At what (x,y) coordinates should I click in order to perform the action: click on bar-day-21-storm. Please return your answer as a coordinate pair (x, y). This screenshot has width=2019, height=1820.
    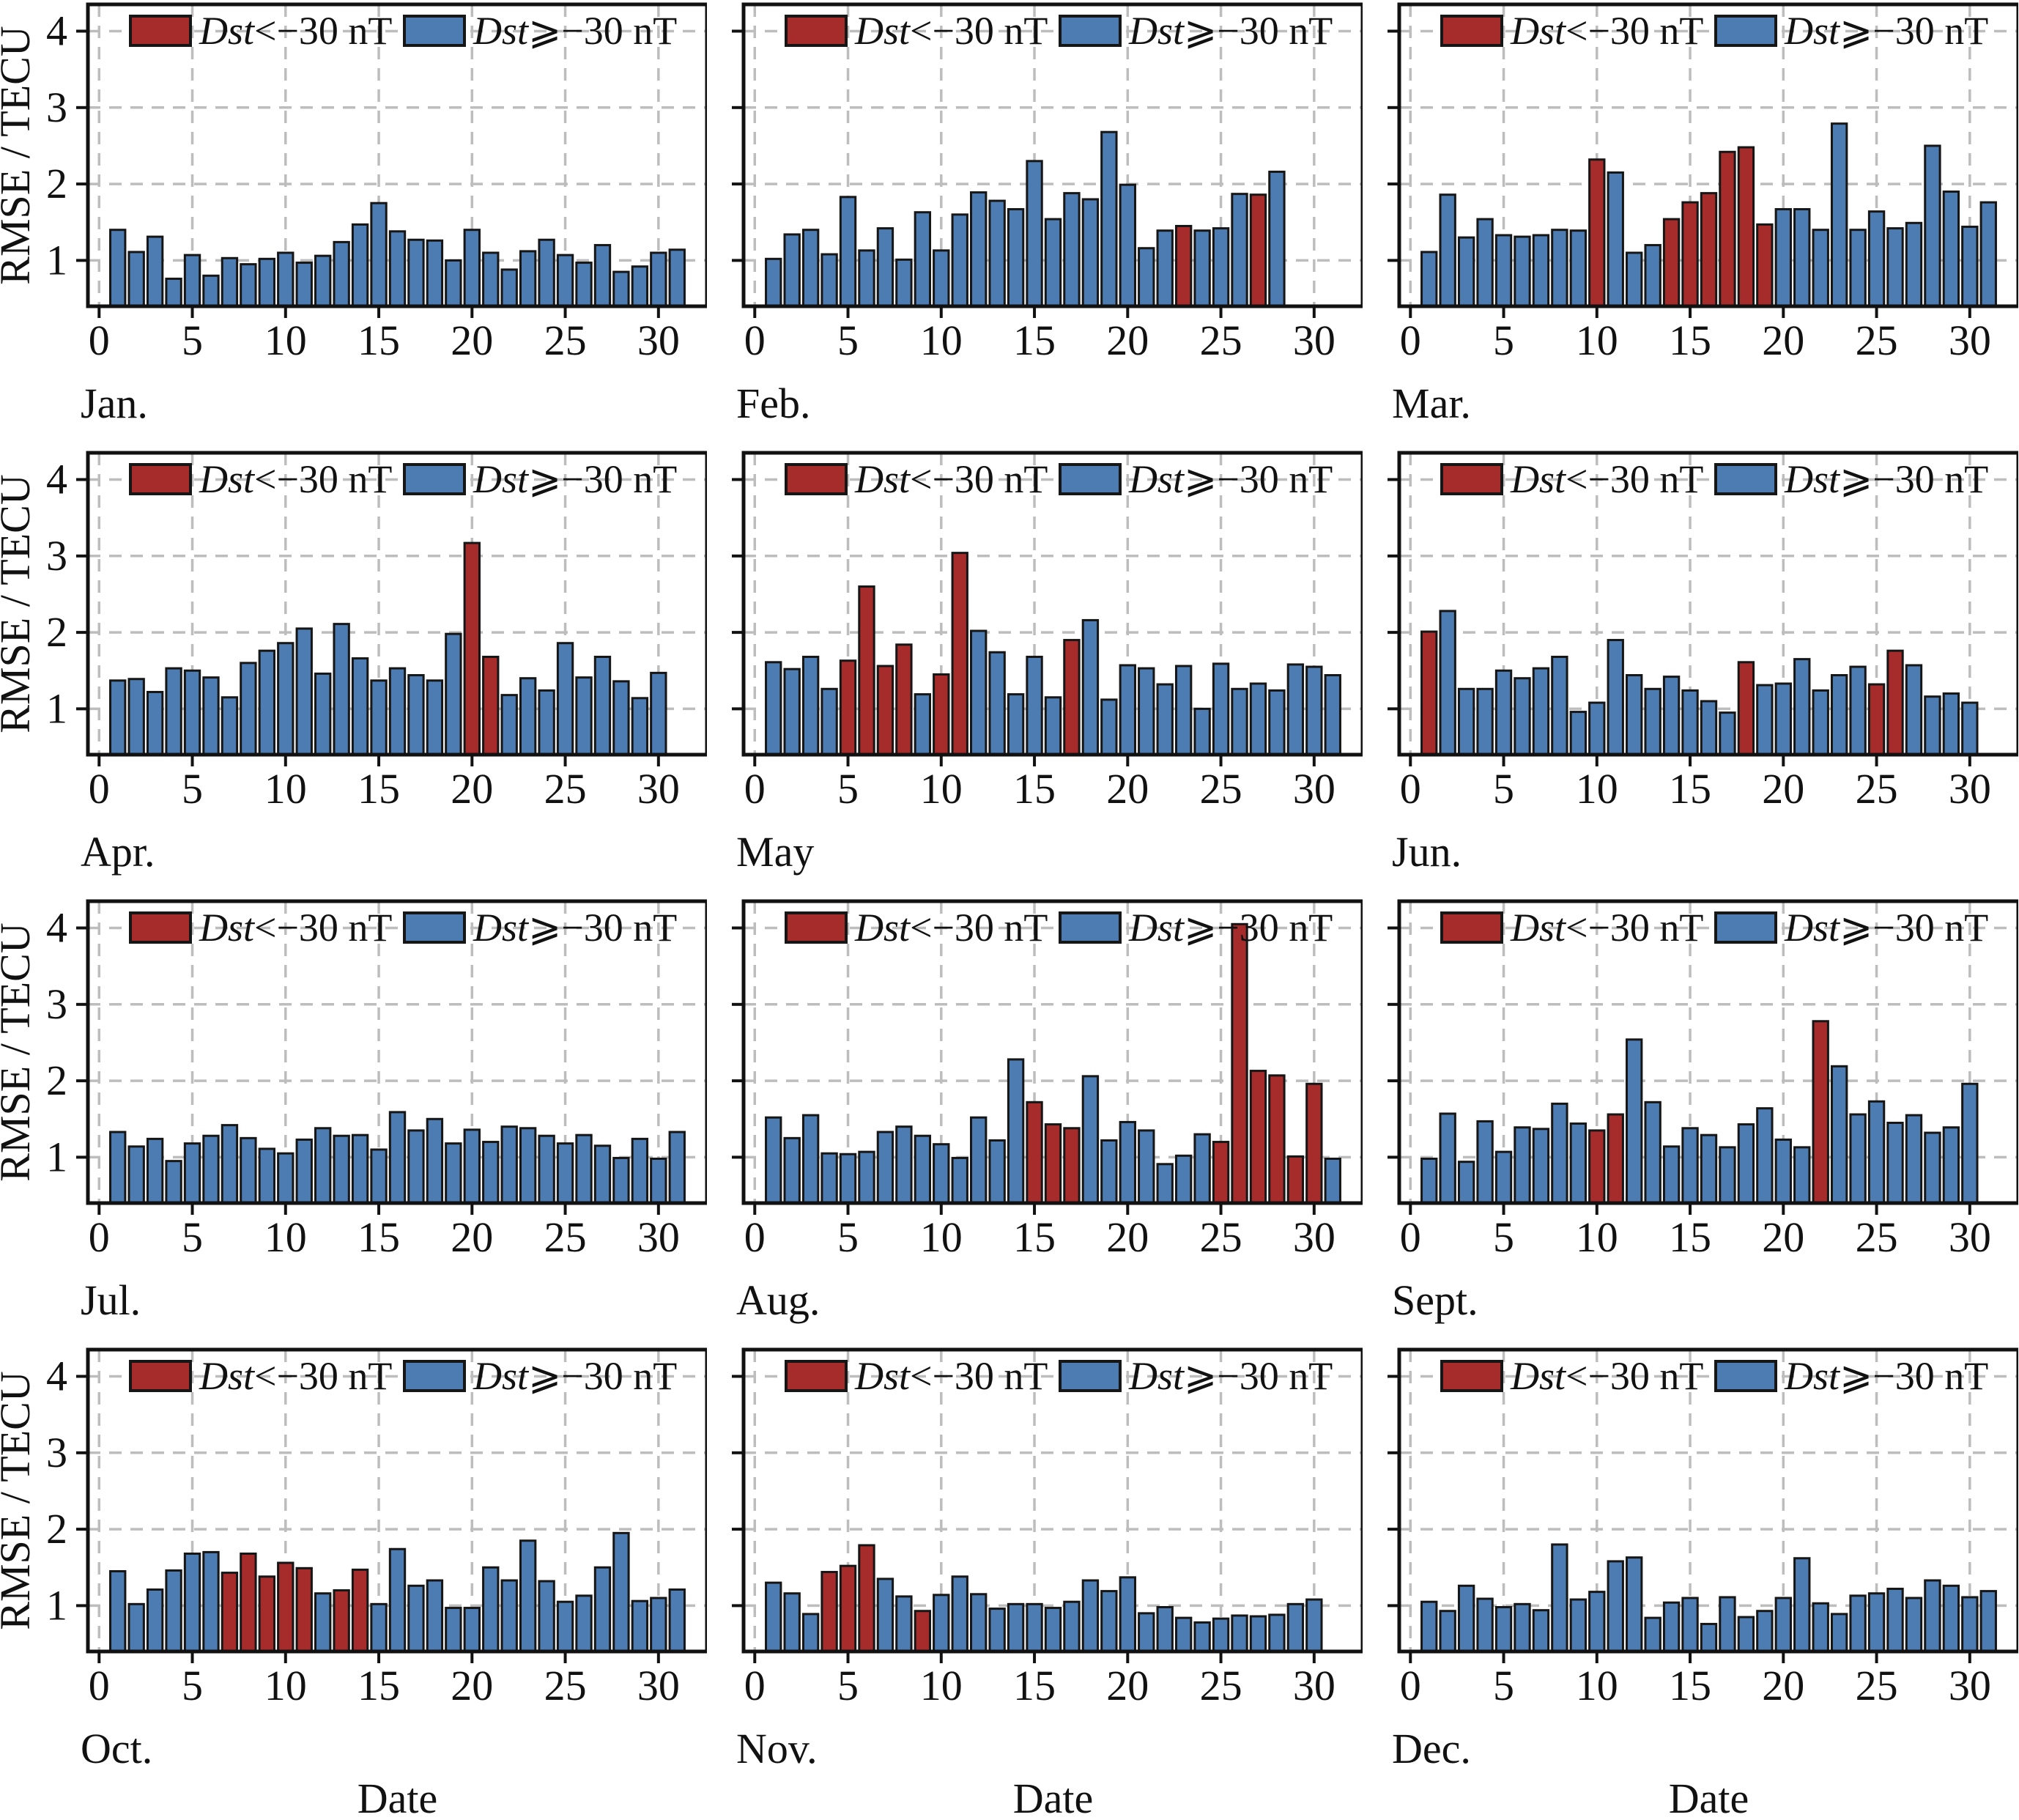
    Looking at the image, I should click on (491, 705).